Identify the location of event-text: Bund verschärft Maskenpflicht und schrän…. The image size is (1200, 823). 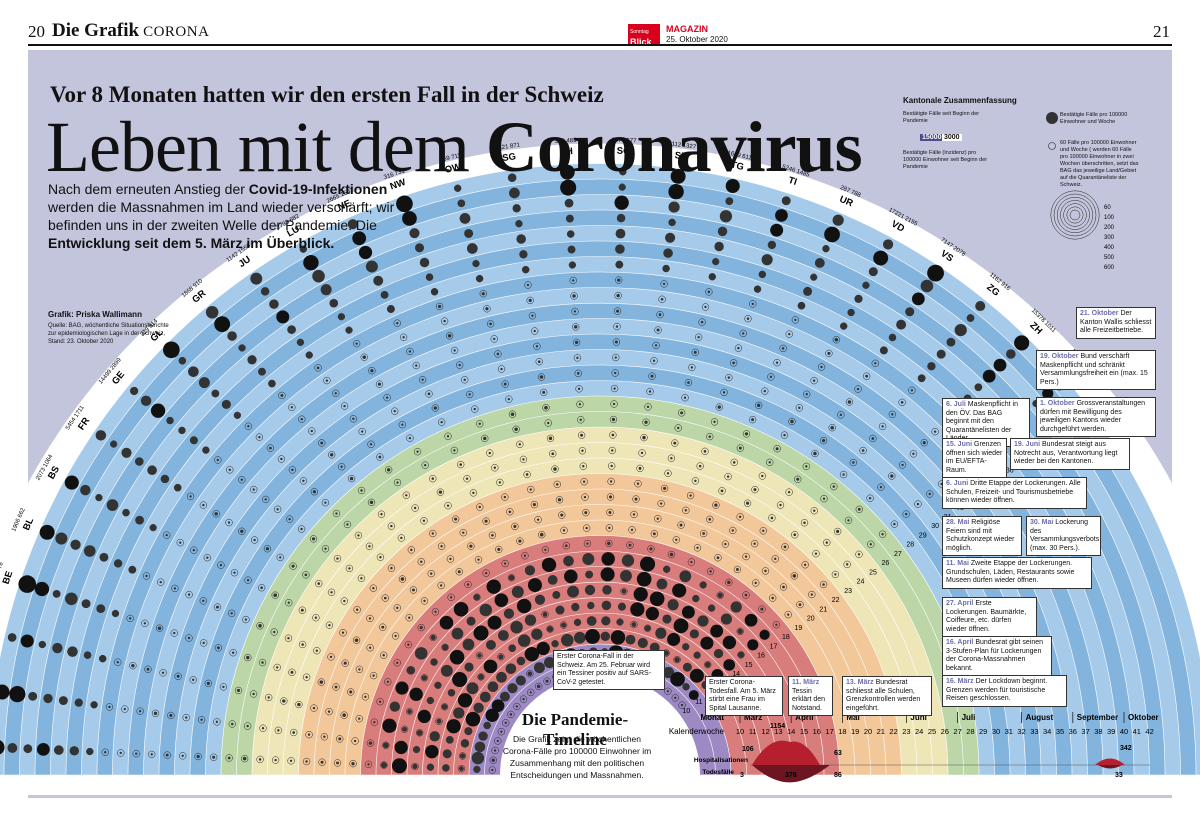
(1094, 369).